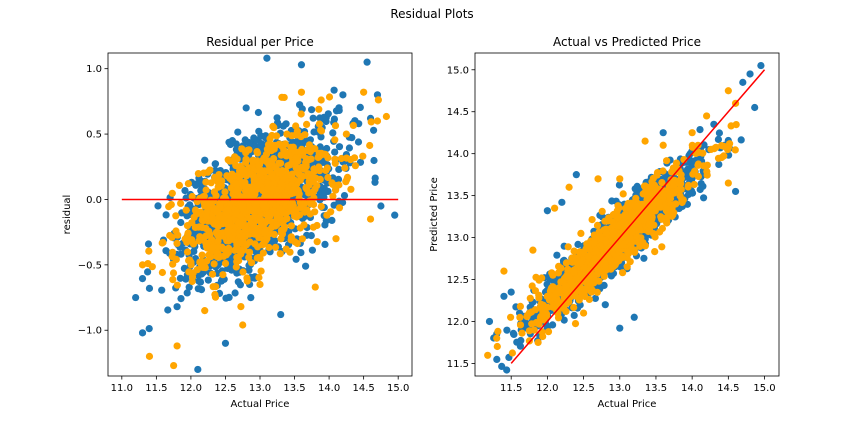 The image size is (864, 432). What do you see at coordinates (90, 331) in the screenshot?
I see `y-tick-label: −1.0` at bounding box center [90, 331].